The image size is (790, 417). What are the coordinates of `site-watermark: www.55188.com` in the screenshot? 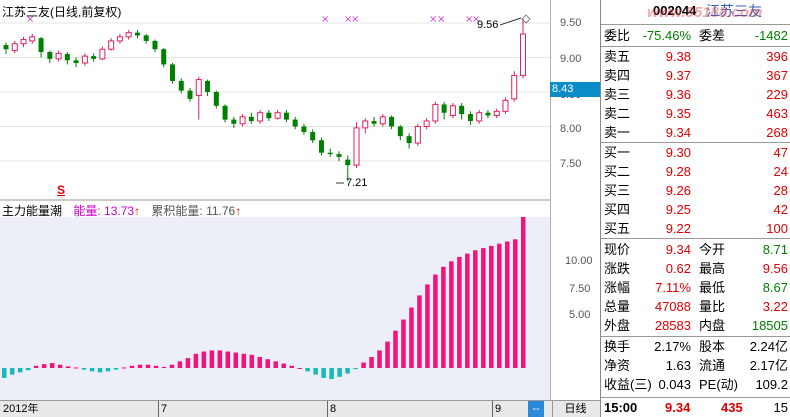 It's located at (705, 12).